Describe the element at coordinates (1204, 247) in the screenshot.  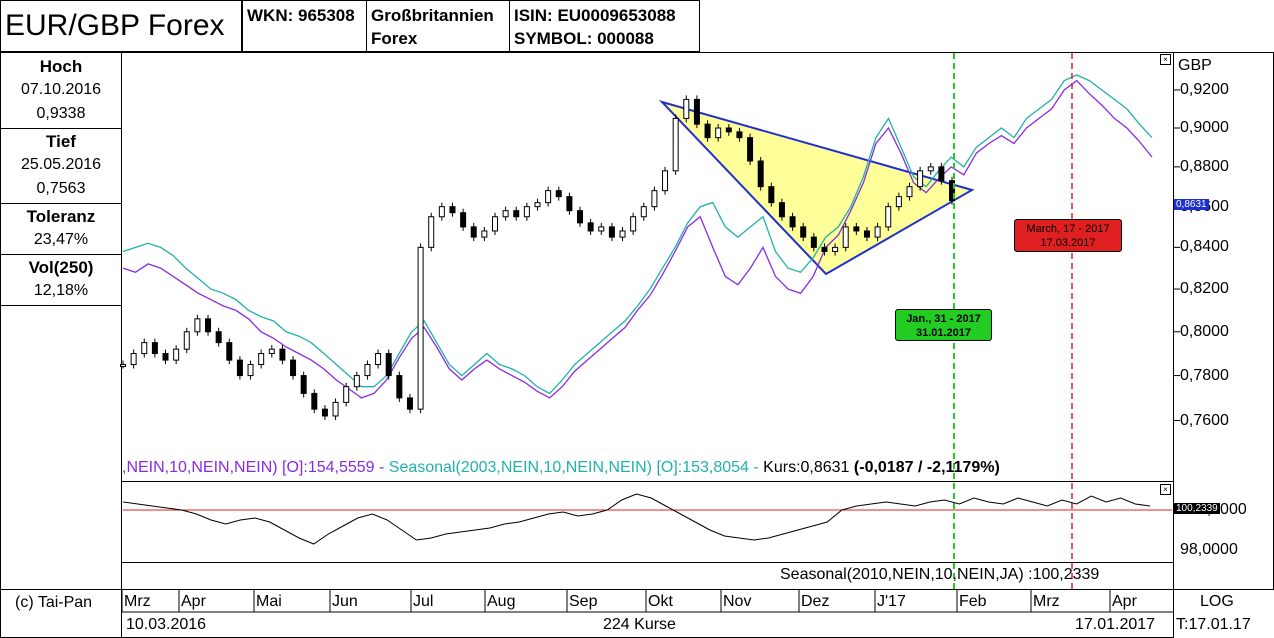
I see `y-tick-label: 0,8400` at that location.